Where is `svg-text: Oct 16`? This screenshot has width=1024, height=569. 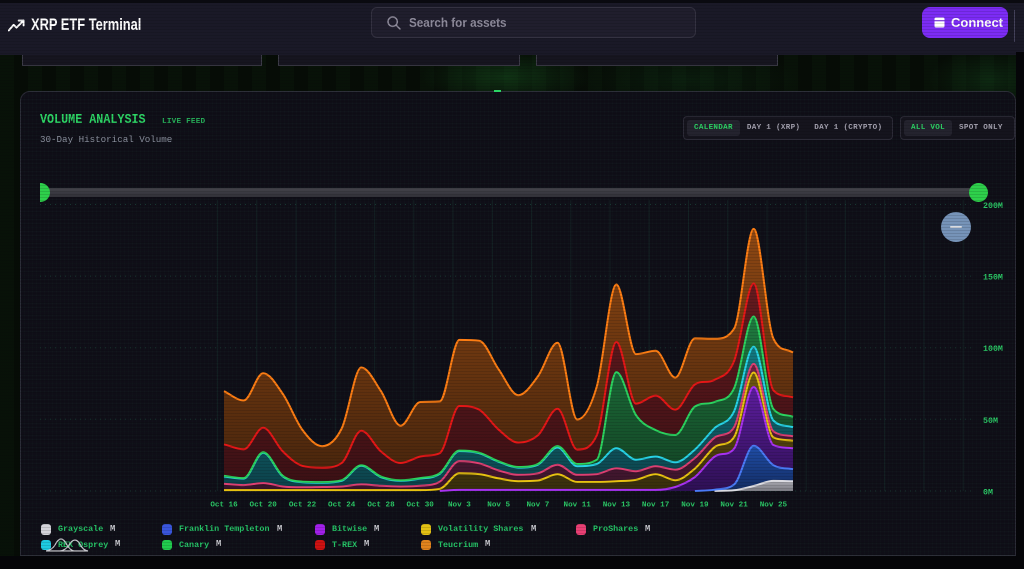 svg-text: Oct 16 is located at coordinates (224, 506).